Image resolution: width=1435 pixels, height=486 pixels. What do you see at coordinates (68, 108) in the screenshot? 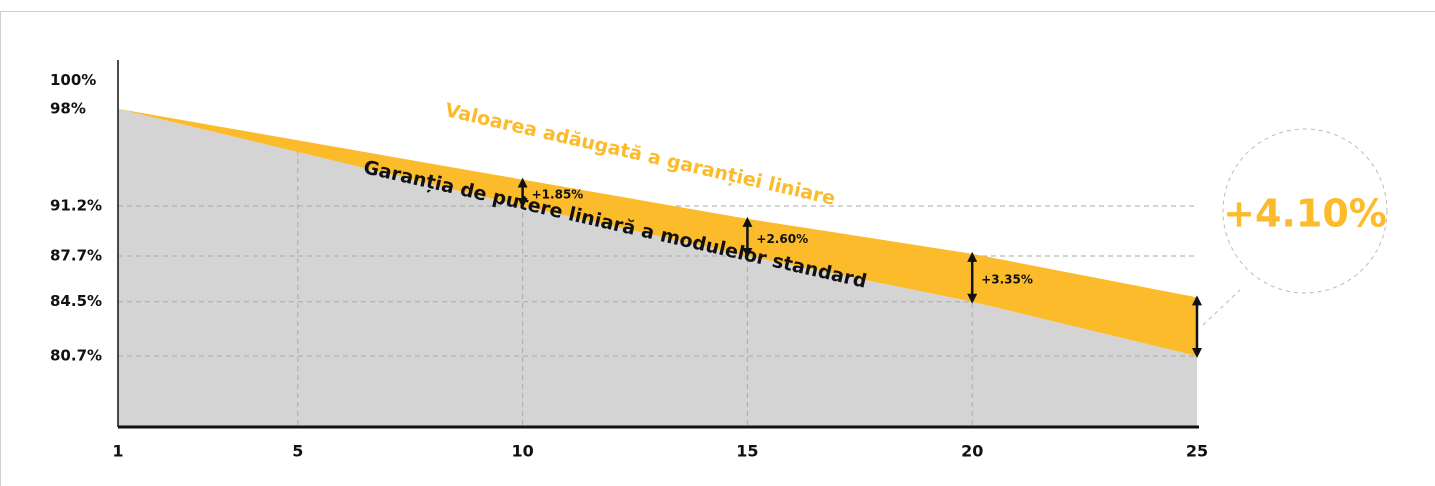
I see `y-tick-label: 98%` at bounding box center [68, 108].